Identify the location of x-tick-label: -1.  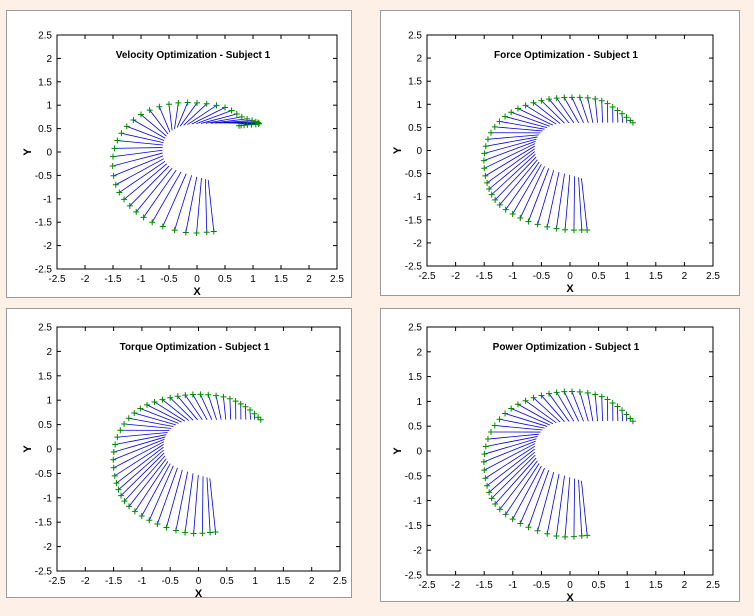
(141, 279).